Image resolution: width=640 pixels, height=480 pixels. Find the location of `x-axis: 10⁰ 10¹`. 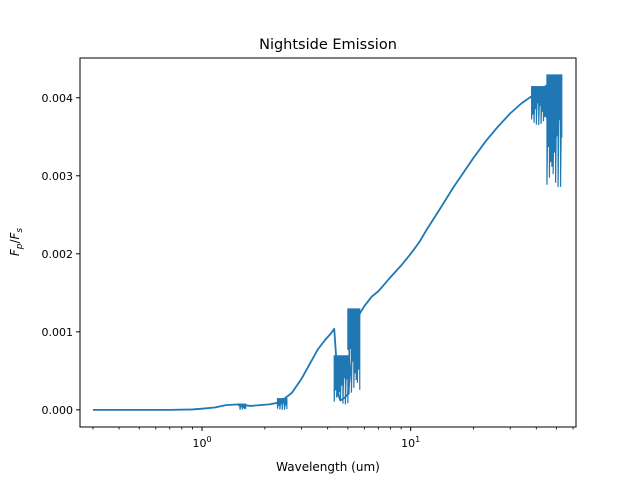

x-axis: 10⁰ 10¹ is located at coordinates (333, 438).